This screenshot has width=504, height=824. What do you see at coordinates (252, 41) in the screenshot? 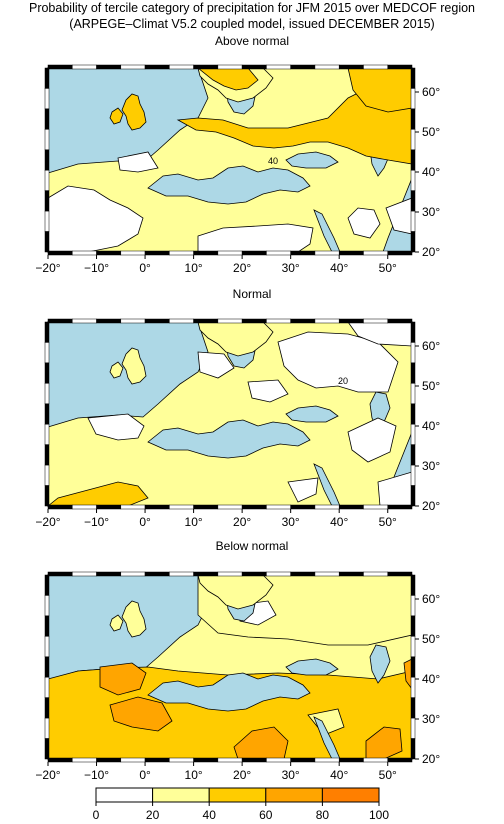
I see `panel-title-above-normal: Above normal` at bounding box center [252, 41].